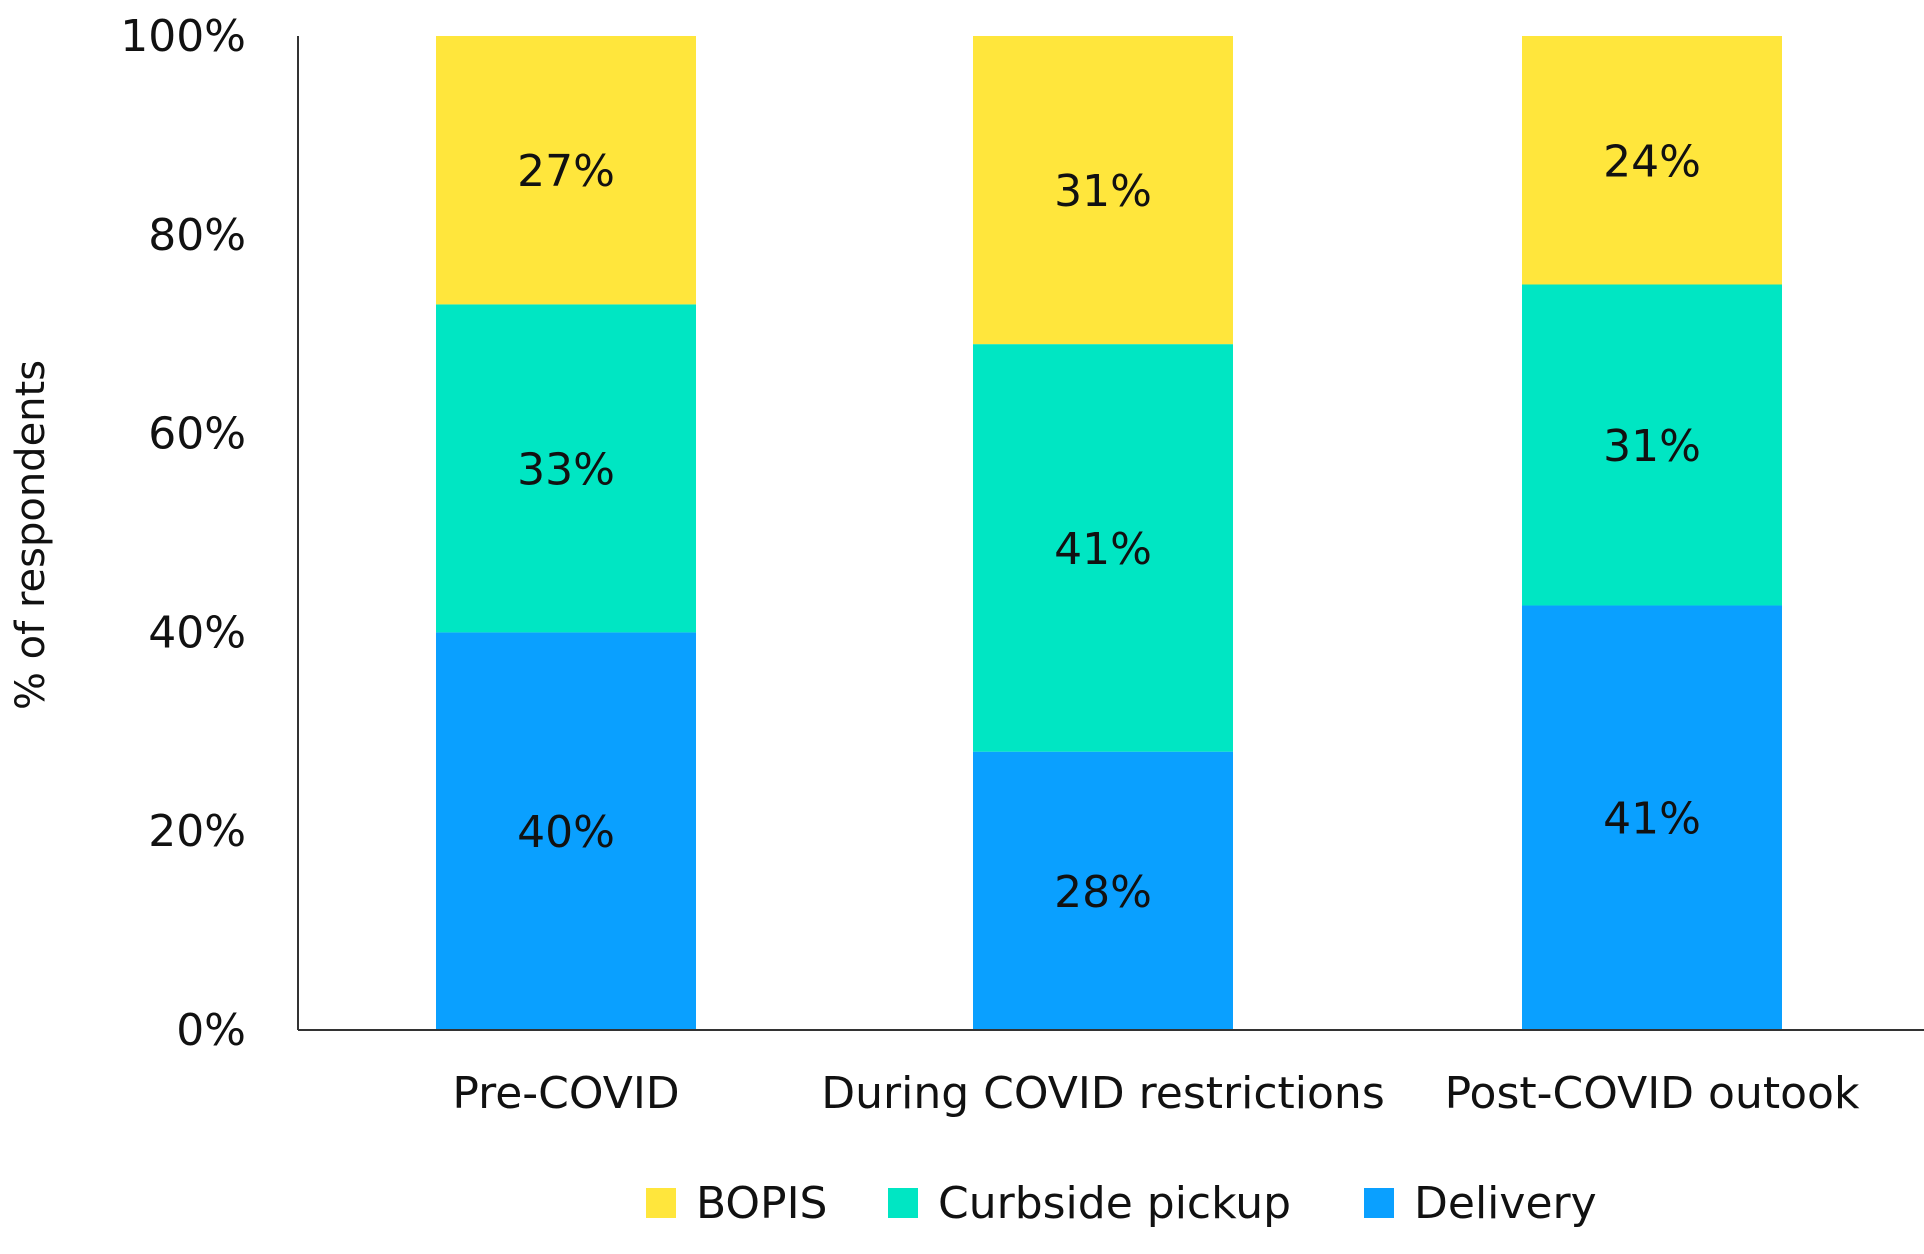 The image size is (1924, 1254). I want to click on data-label: 40%, so click(566, 832).